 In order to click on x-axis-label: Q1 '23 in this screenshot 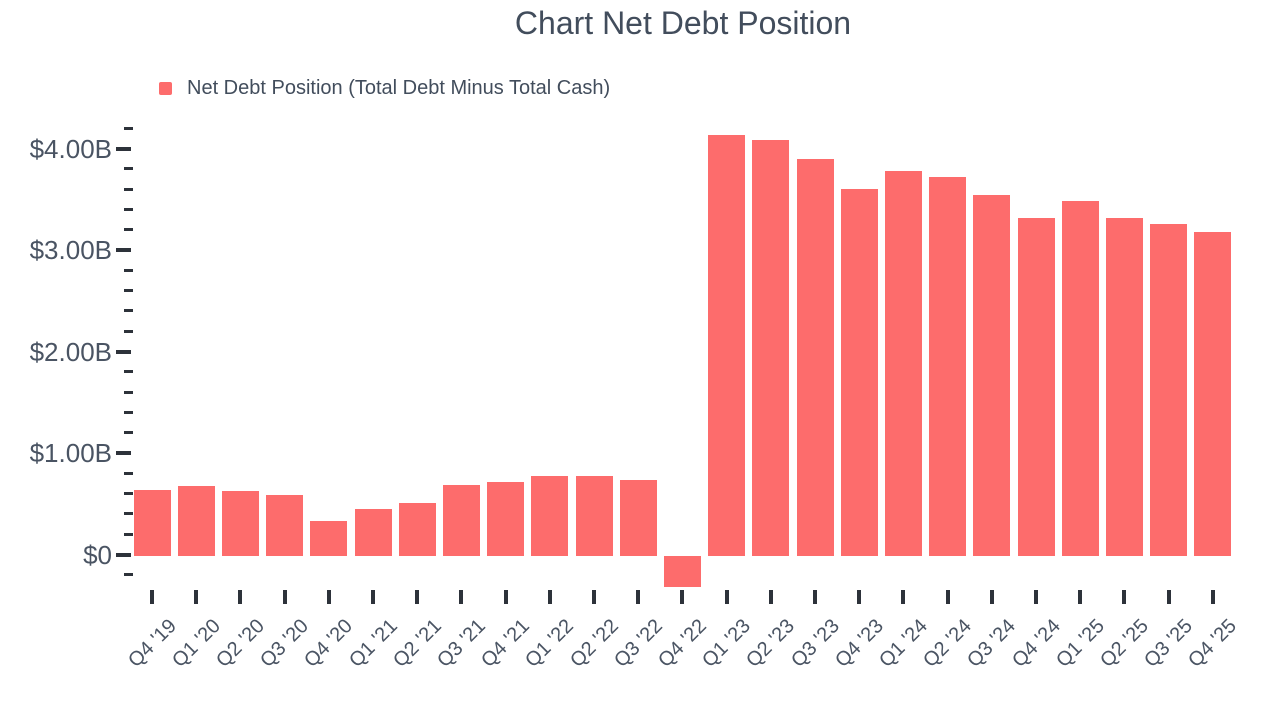, I will do `click(727, 643)`.